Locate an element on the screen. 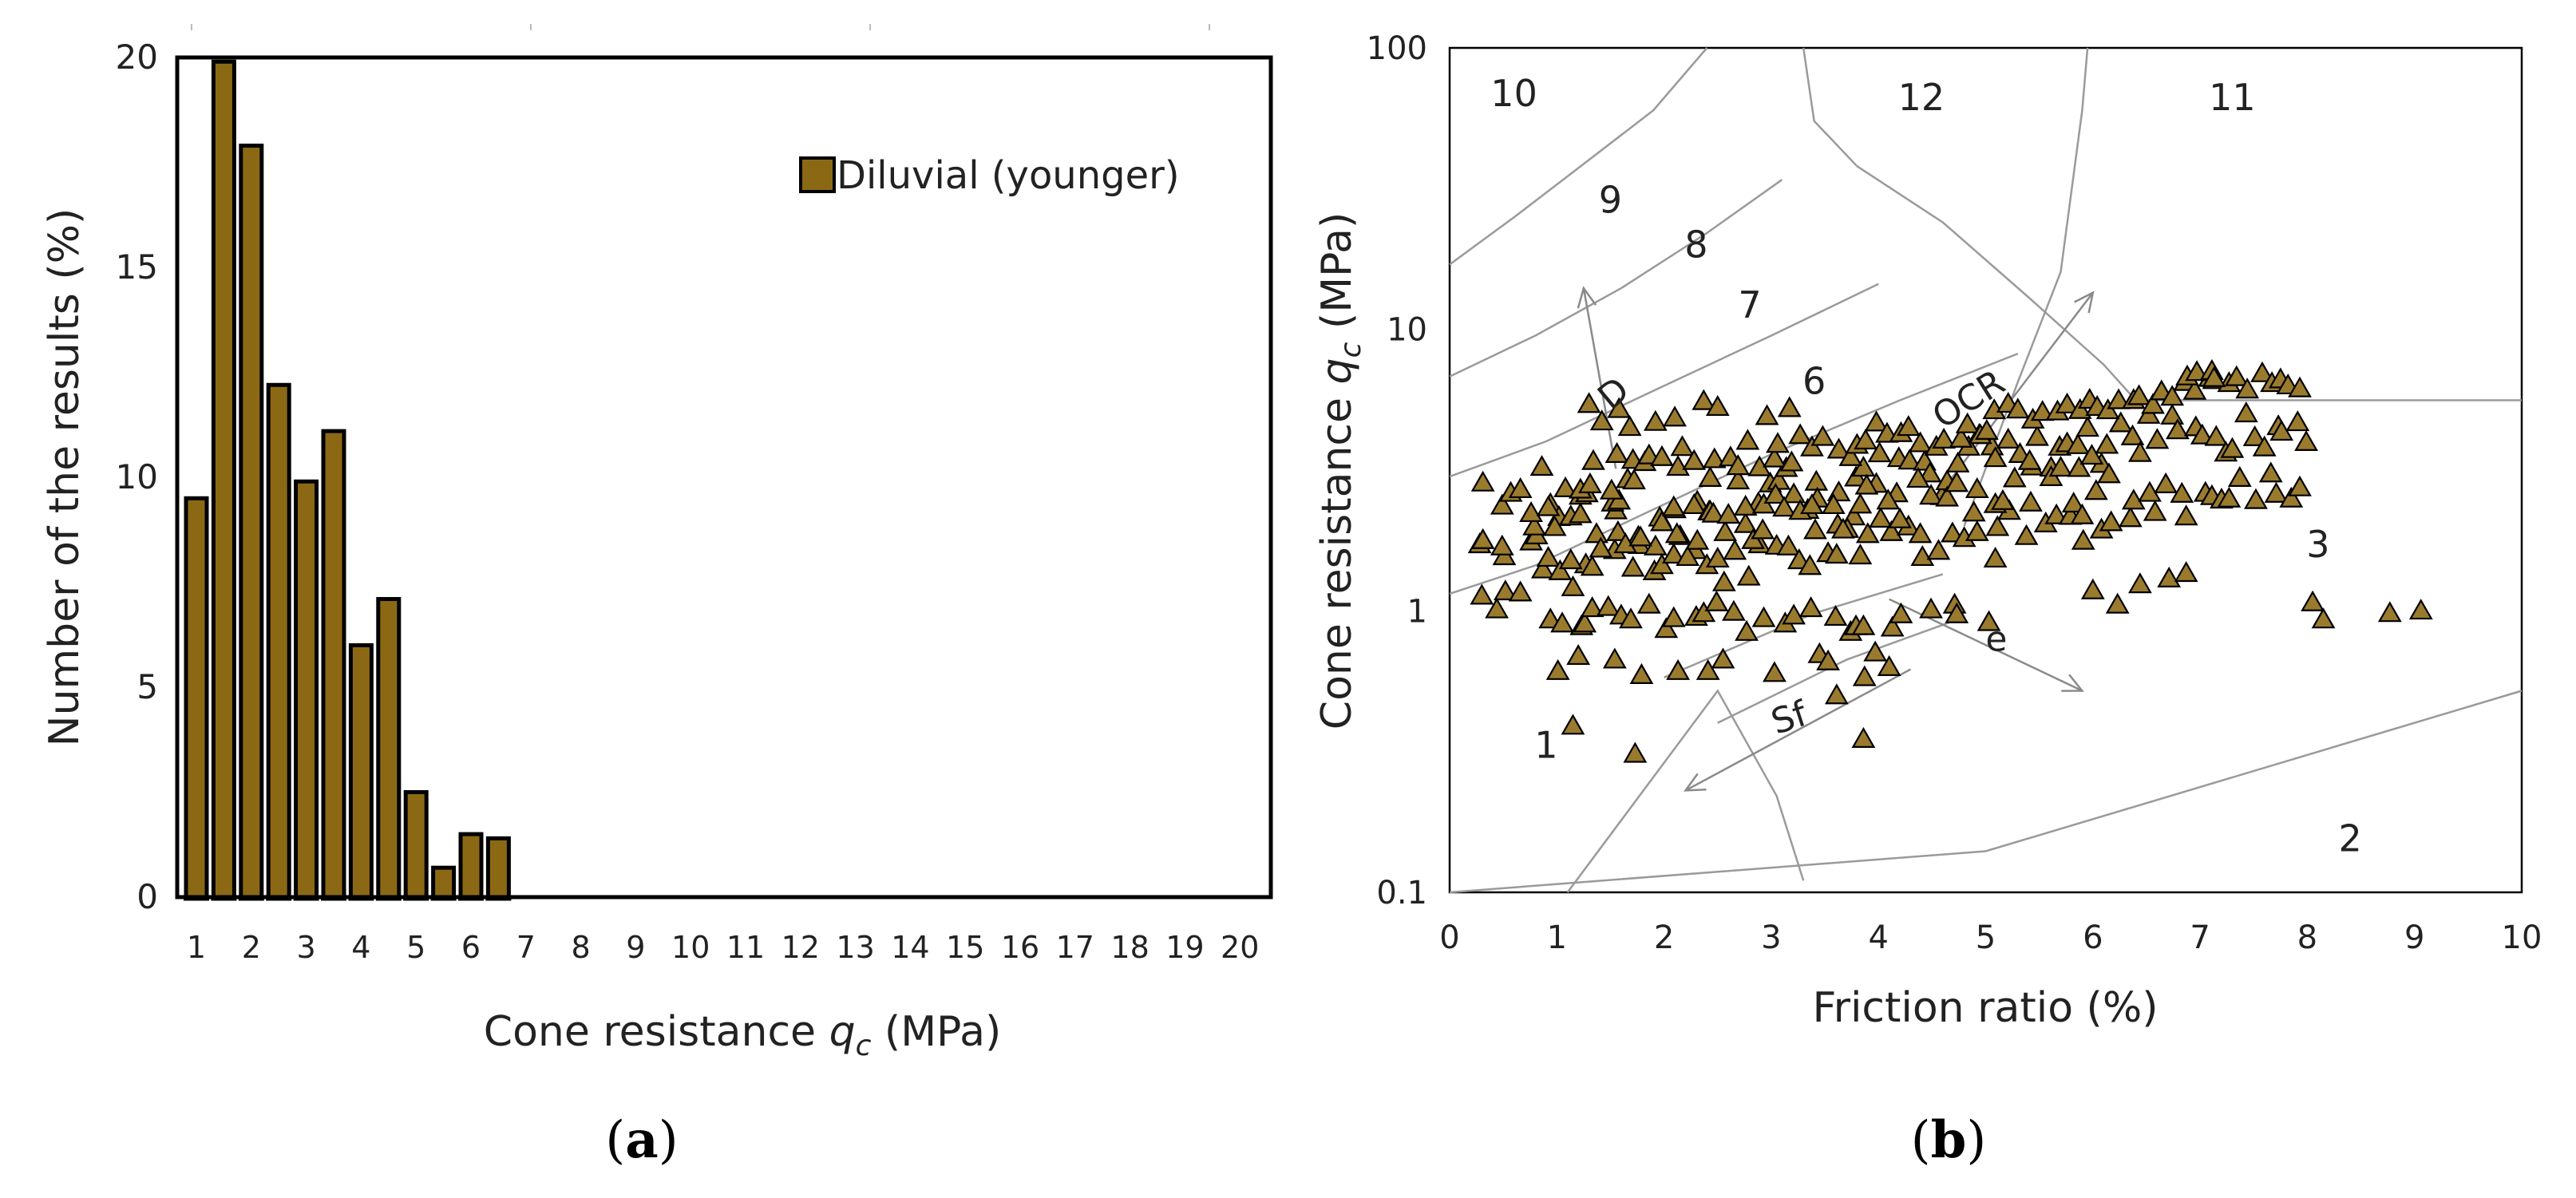 The image size is (2576, 1198). x-tick-label: 7 is located at coordinates (2200, 938).